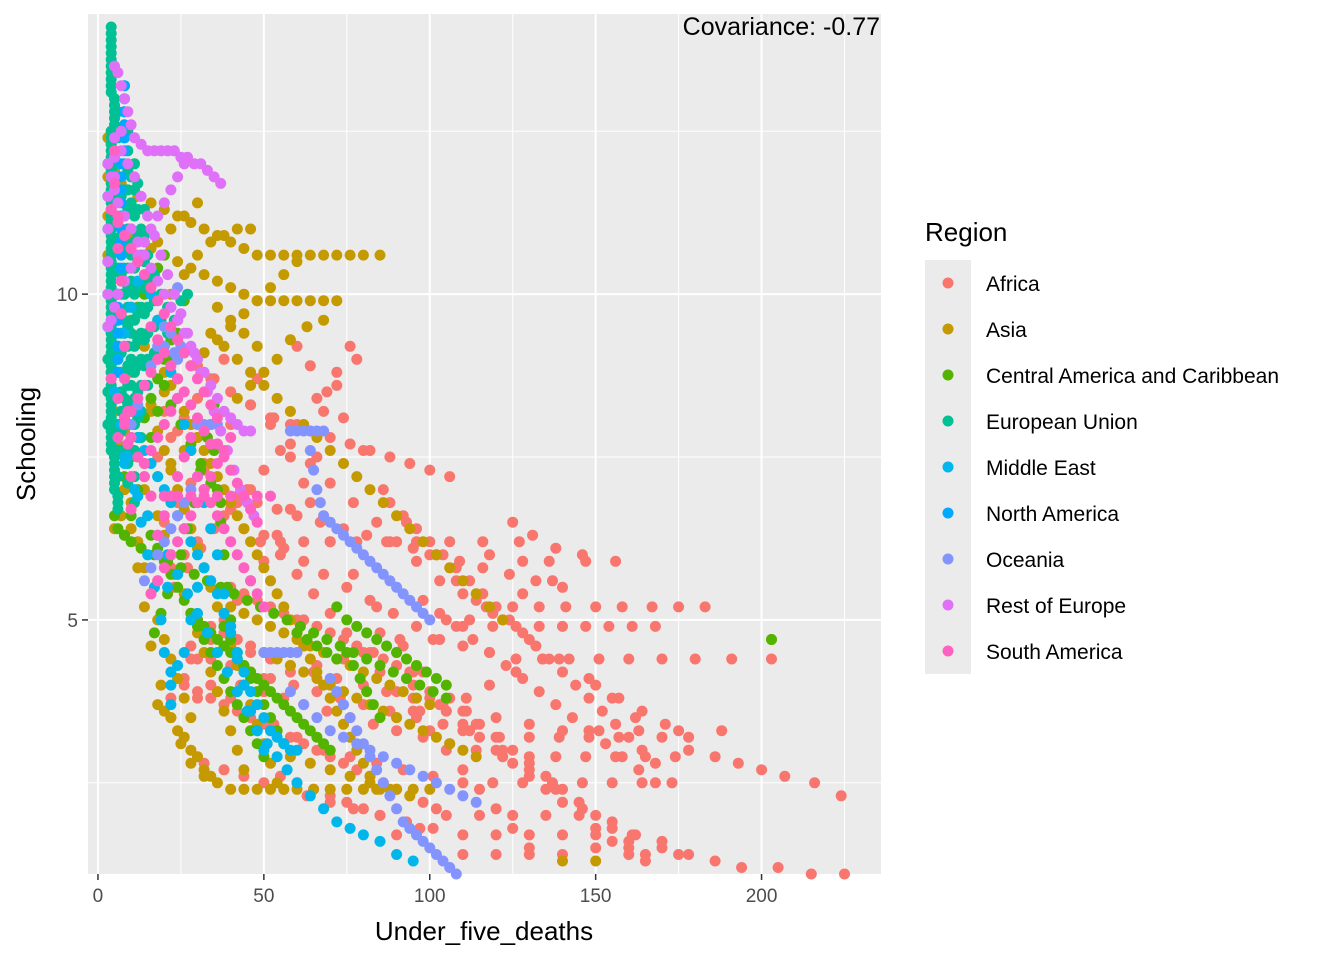  Describe the element at coordinates (26, 444) in the screenshot. I see `y-axis-title: Schooling` at that location.